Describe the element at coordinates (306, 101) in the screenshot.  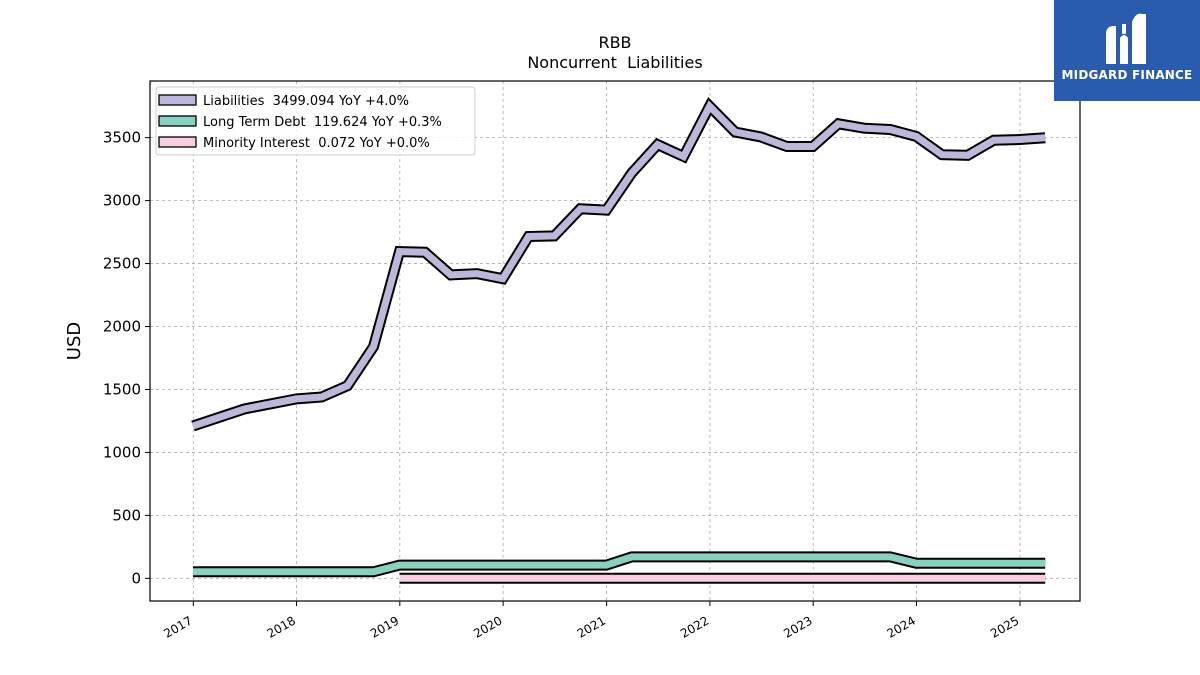
I see `legend-label-liabilities: Liabilities 3499.094 YoY +4.0%` at that location.